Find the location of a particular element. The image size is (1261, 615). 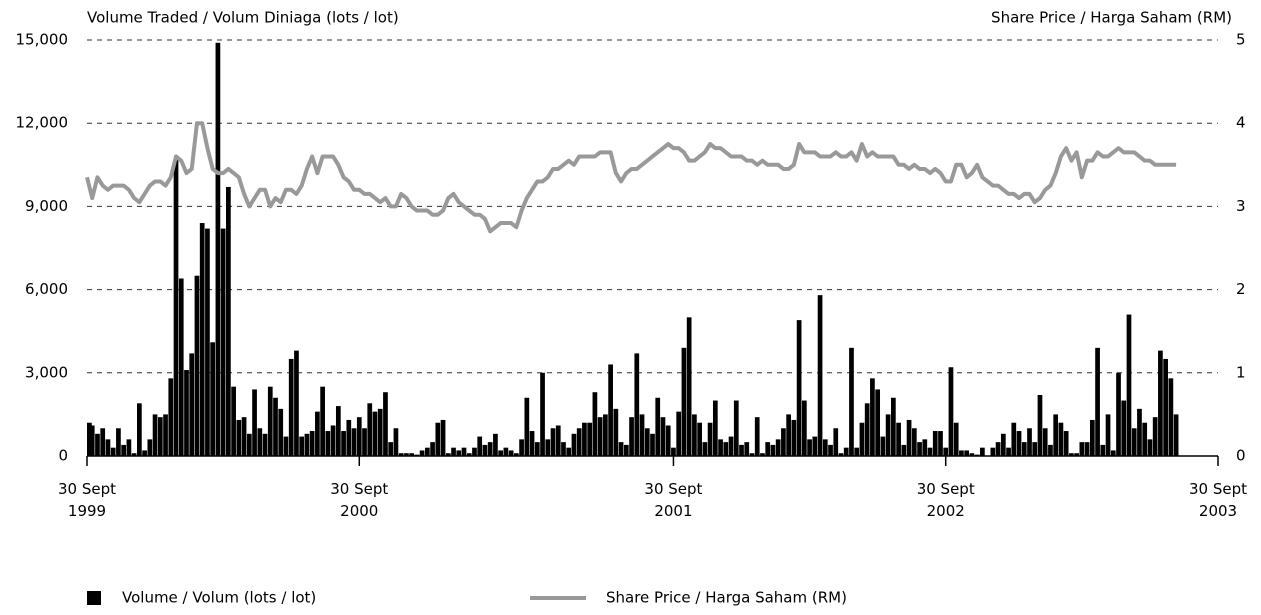

legend-label: Share Price / Harga Saham (RM) is located at coordinates (726, 598).